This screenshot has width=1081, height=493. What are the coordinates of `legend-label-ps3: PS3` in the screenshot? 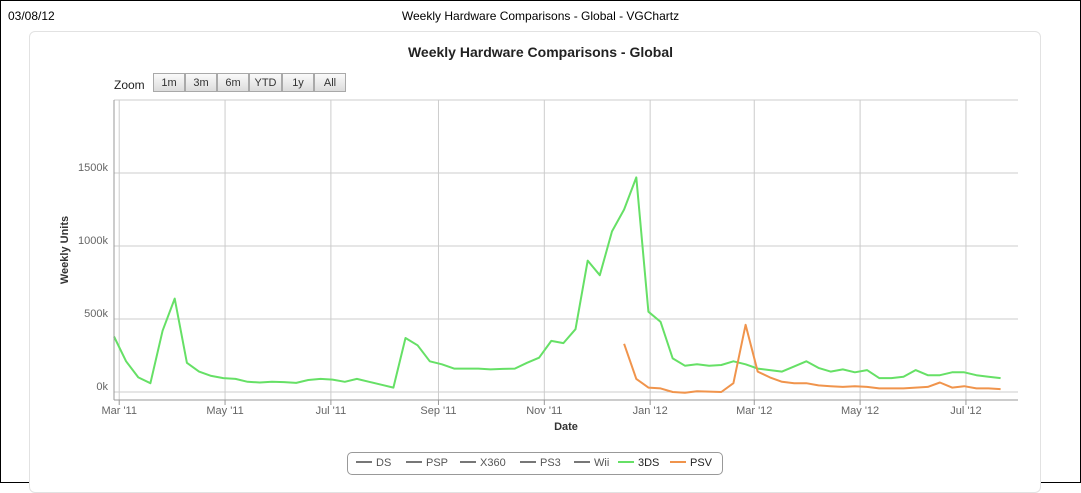 It's located at (550, 463).